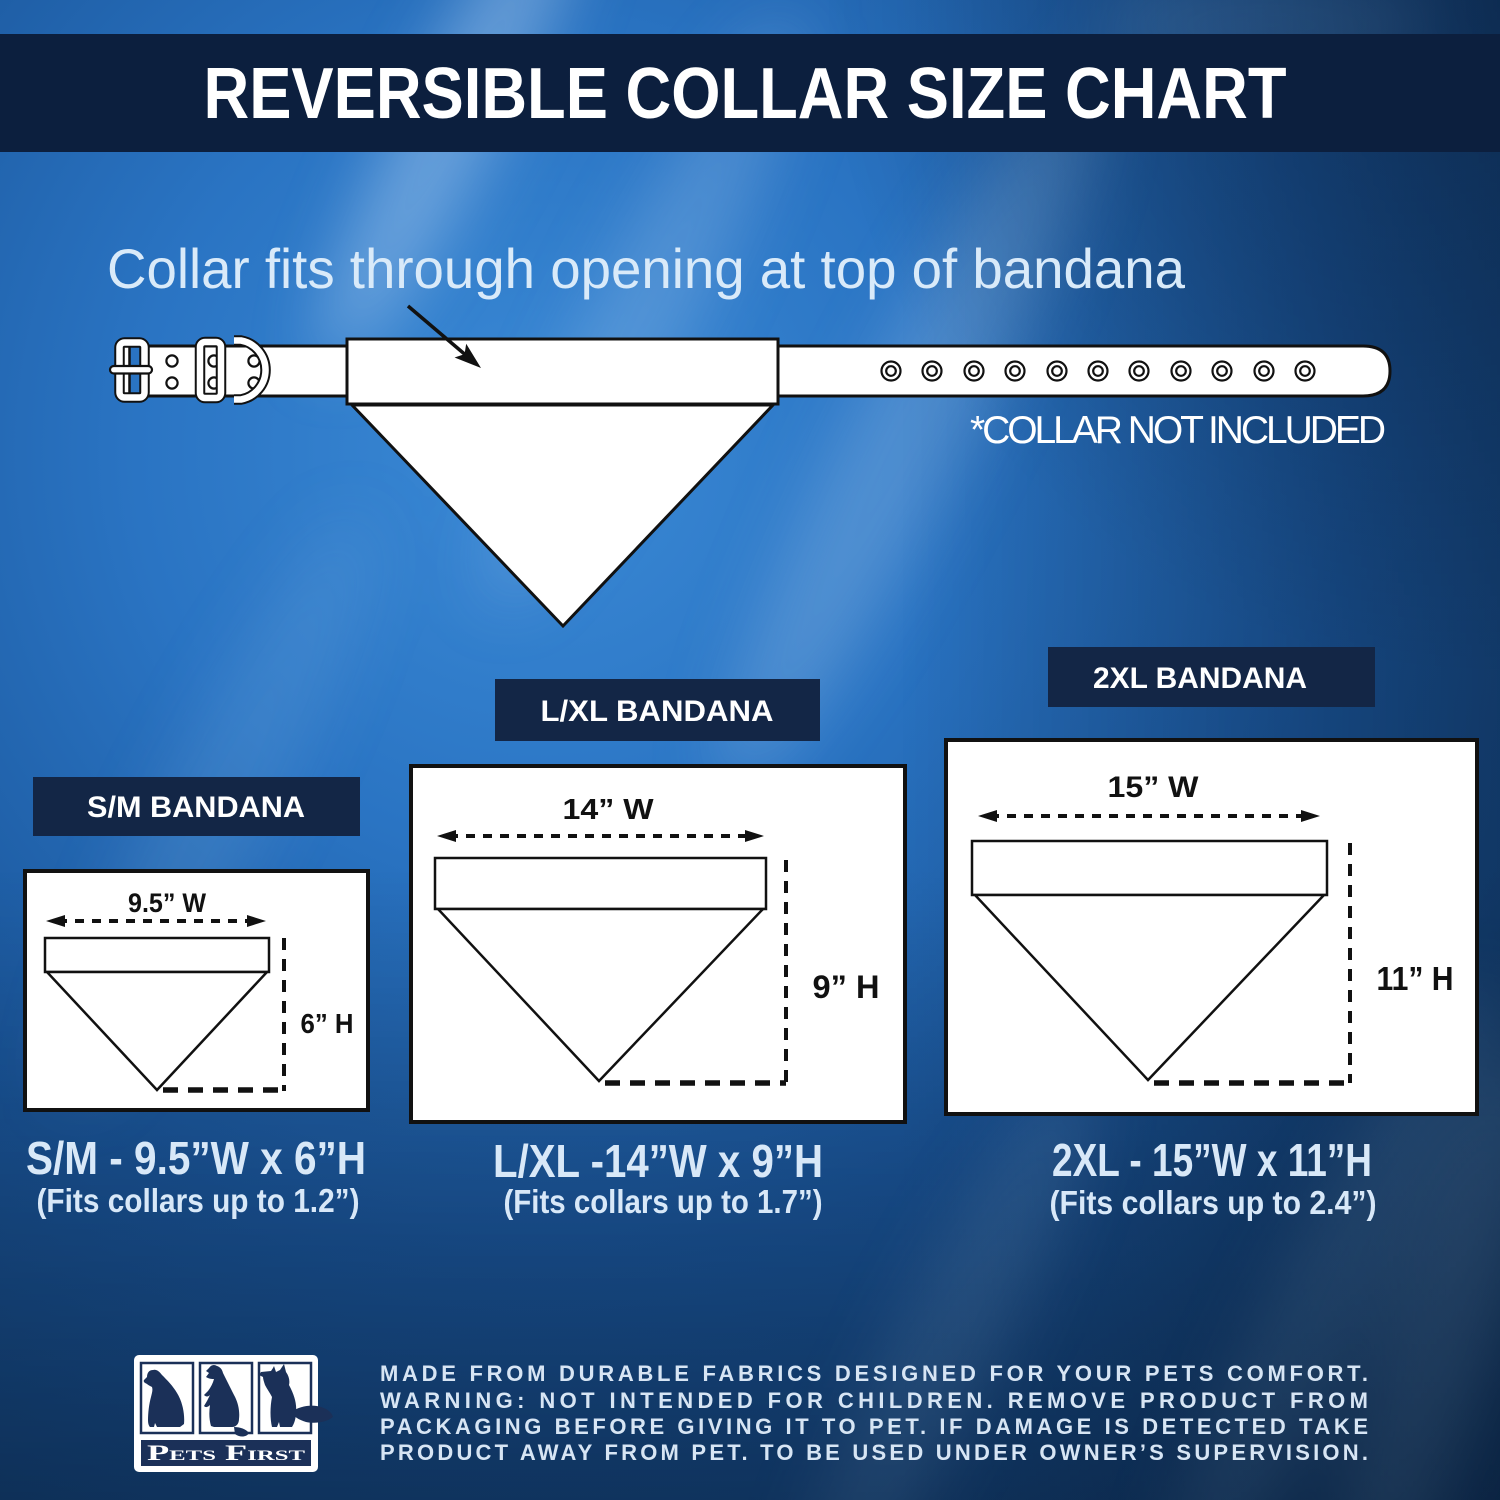 The image size is (1500, 1500). Describe the element at coordinates (226, 1452) in the screenshot. I see `svg-text: Pets First` at that location.